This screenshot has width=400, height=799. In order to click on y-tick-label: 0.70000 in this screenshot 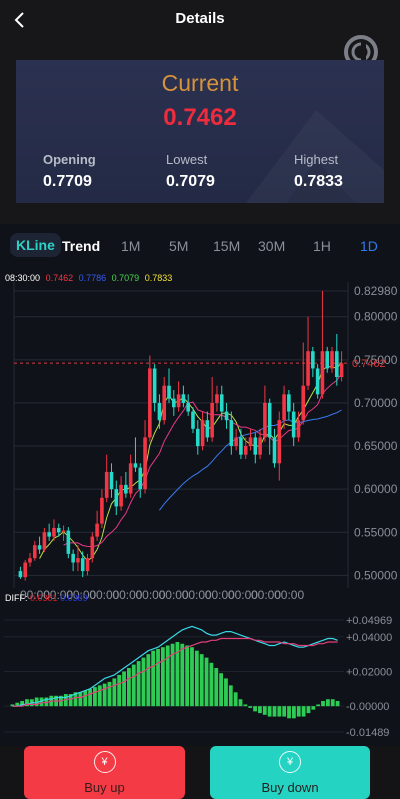, I will do `click(376, 403)`.